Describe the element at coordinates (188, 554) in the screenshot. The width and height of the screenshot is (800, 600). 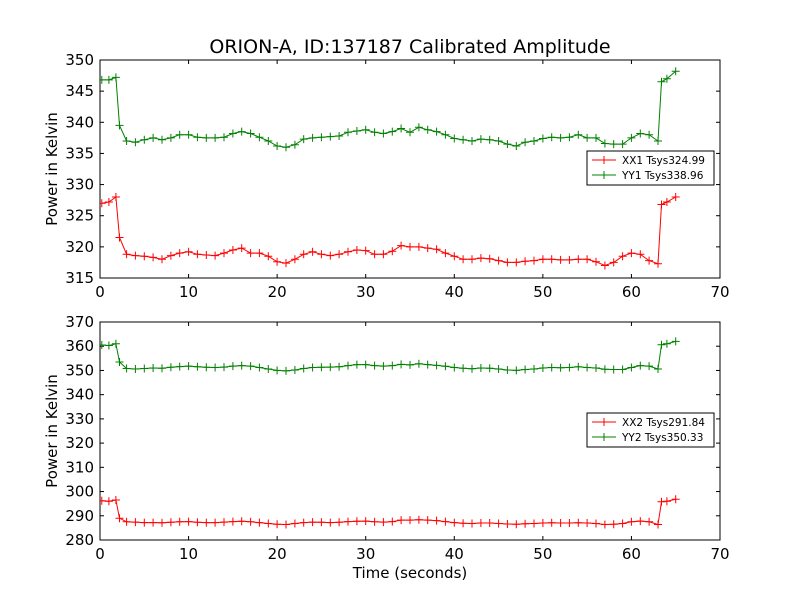
I see `x-tick-label: 10` at that location.